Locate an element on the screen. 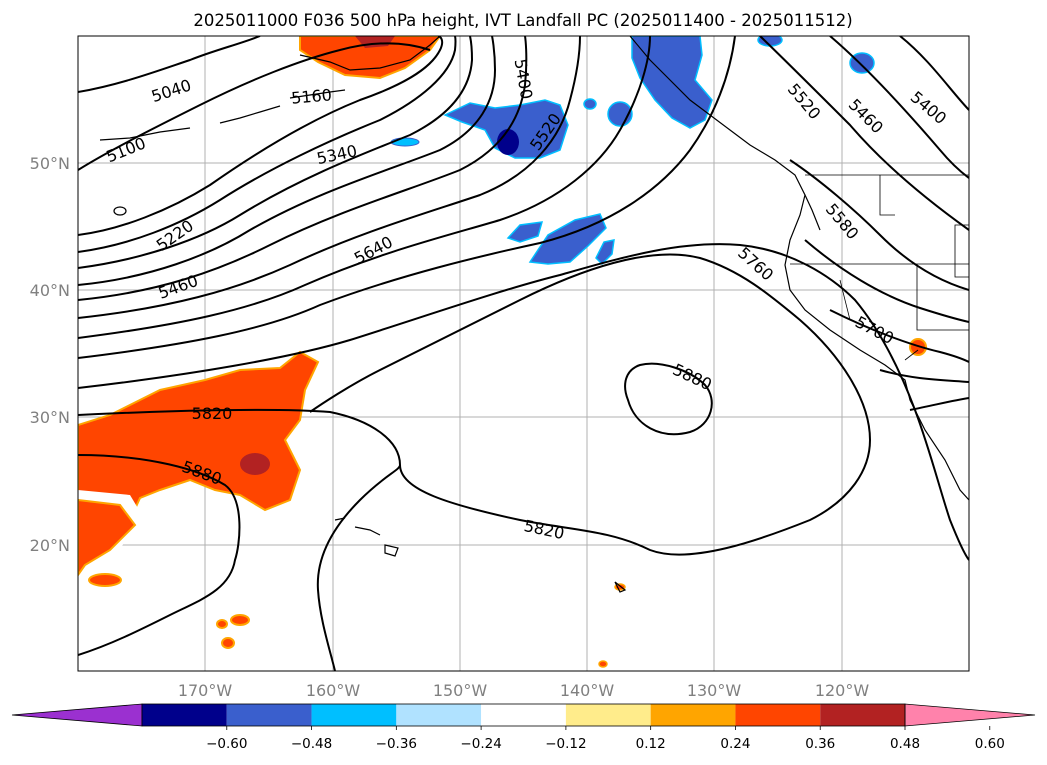 The width and height of the screenshot is (1047, 765). colorbar-tick-label: 0.60 is located at coordinates (990, 744).